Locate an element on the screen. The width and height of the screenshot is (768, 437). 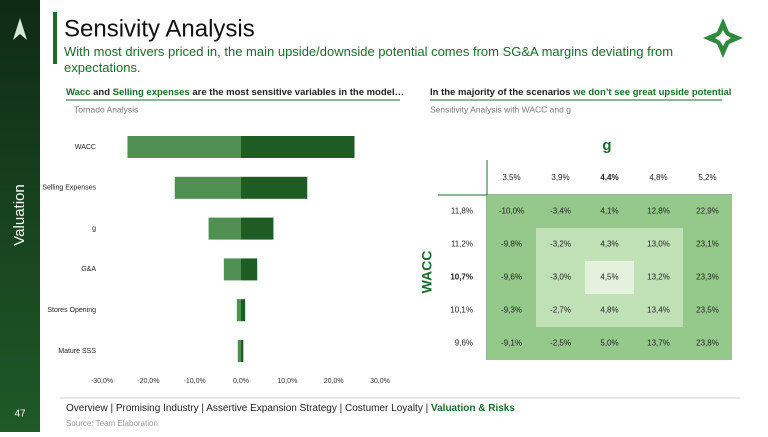
column-header: 5,2% is located at coordinates (707, 177).